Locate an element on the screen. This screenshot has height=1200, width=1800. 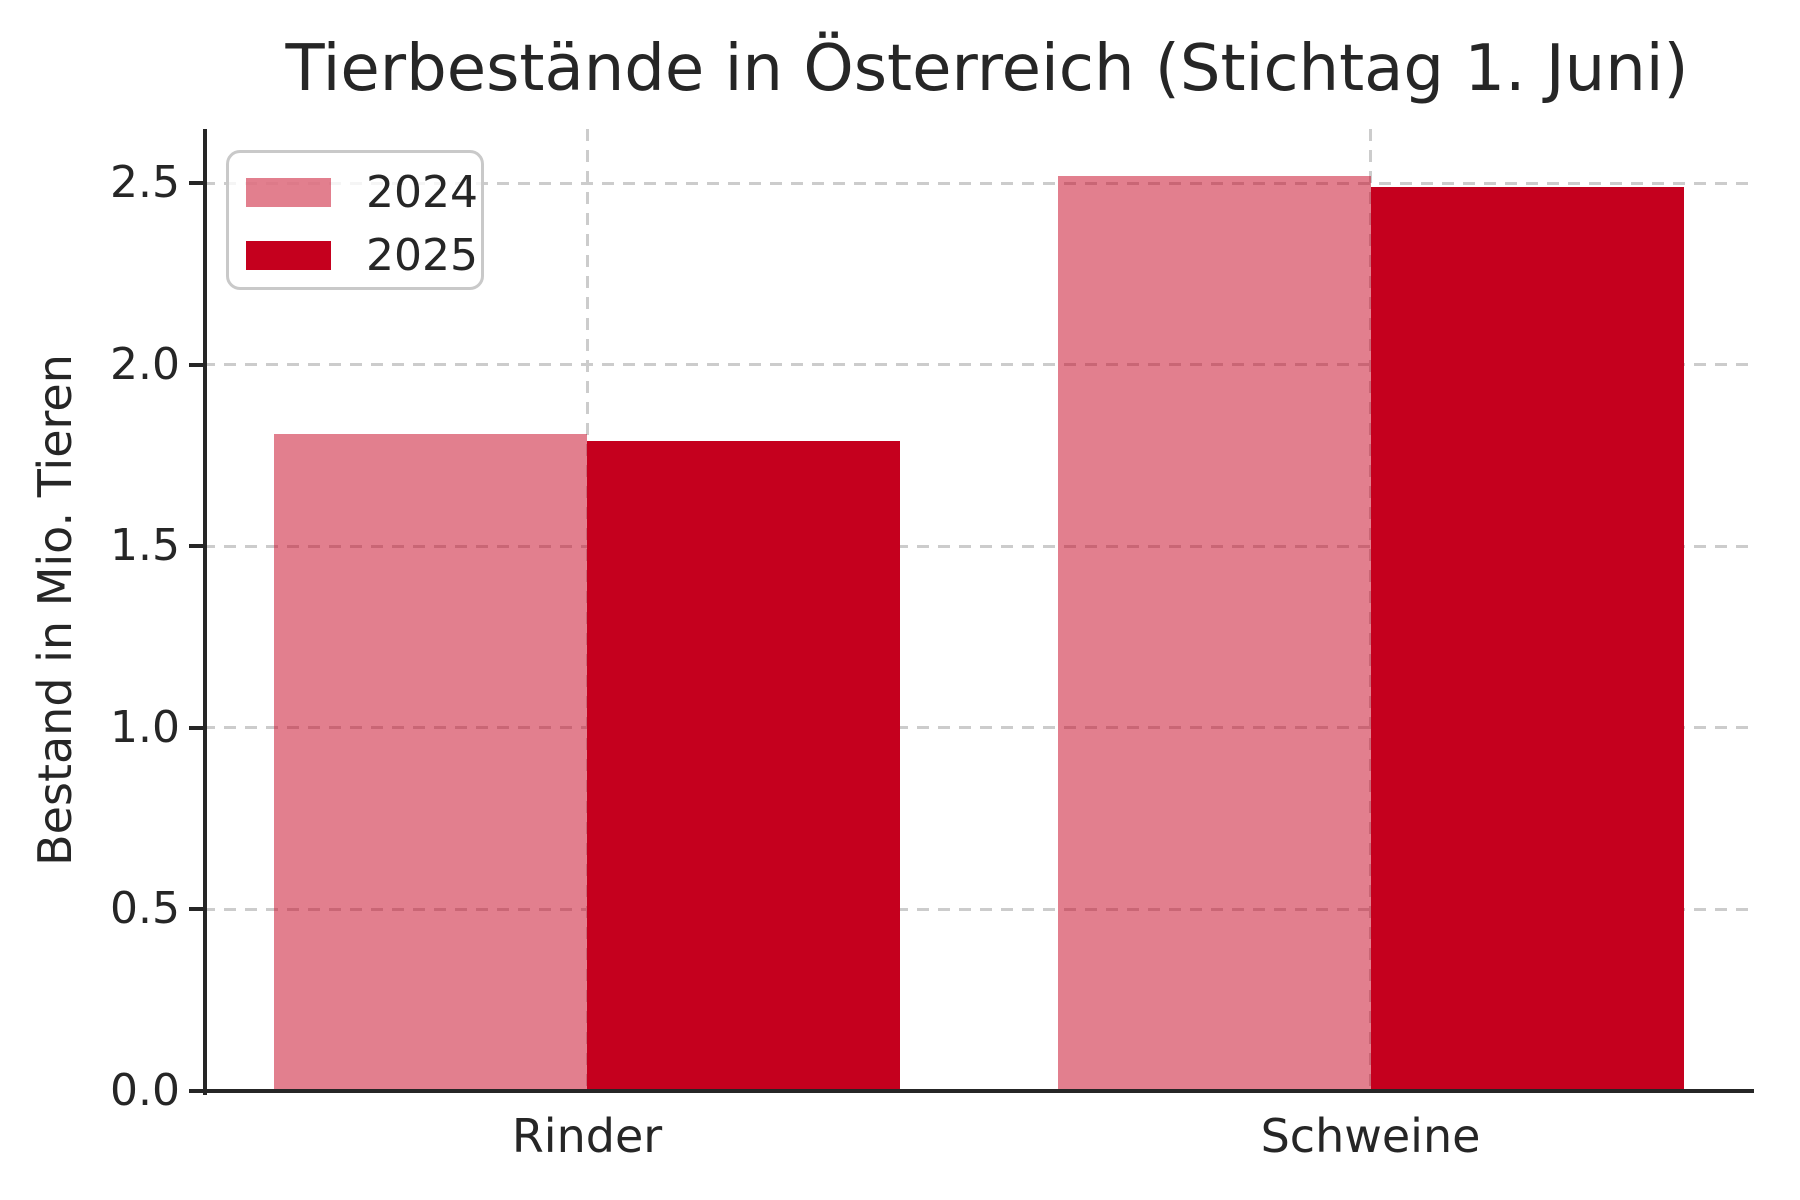
legend-label-2024: 2024 is located at coordinates (422, 192).